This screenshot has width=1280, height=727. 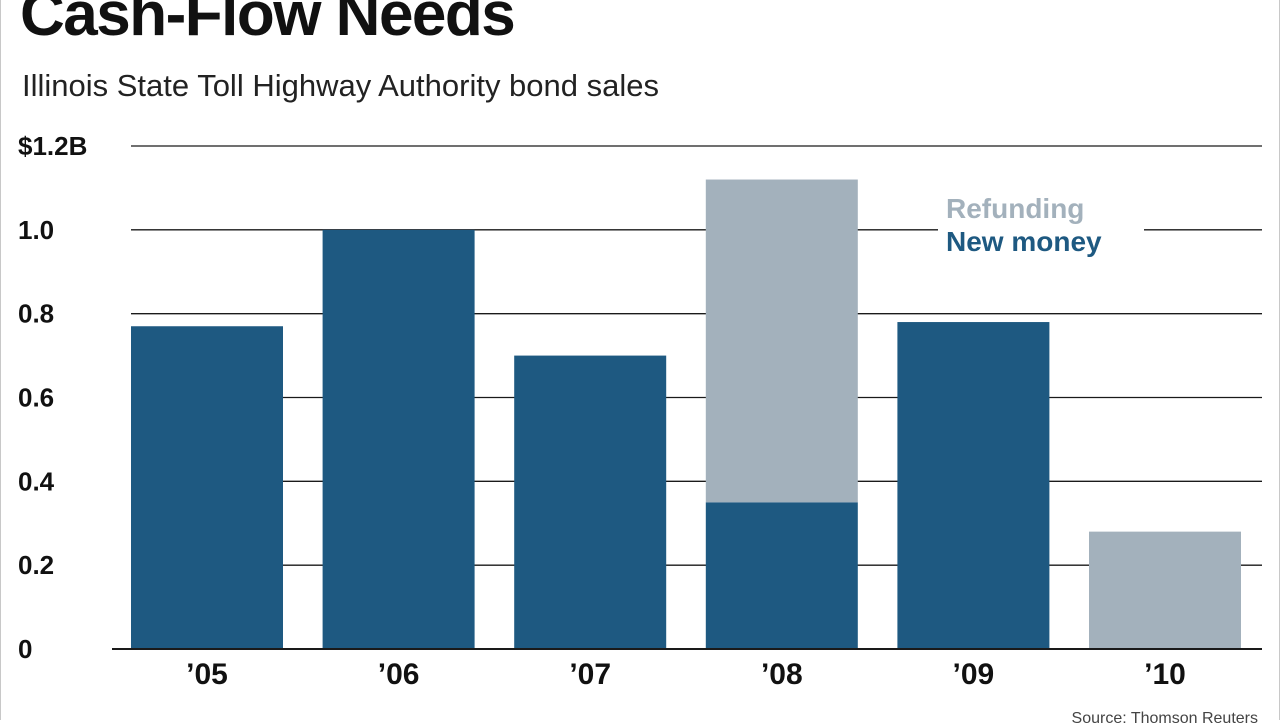 What do you see at coordinates (36, 481) in the screenshot?
I see `y-tick-label: 0.4` at bounding box center [36, 481].